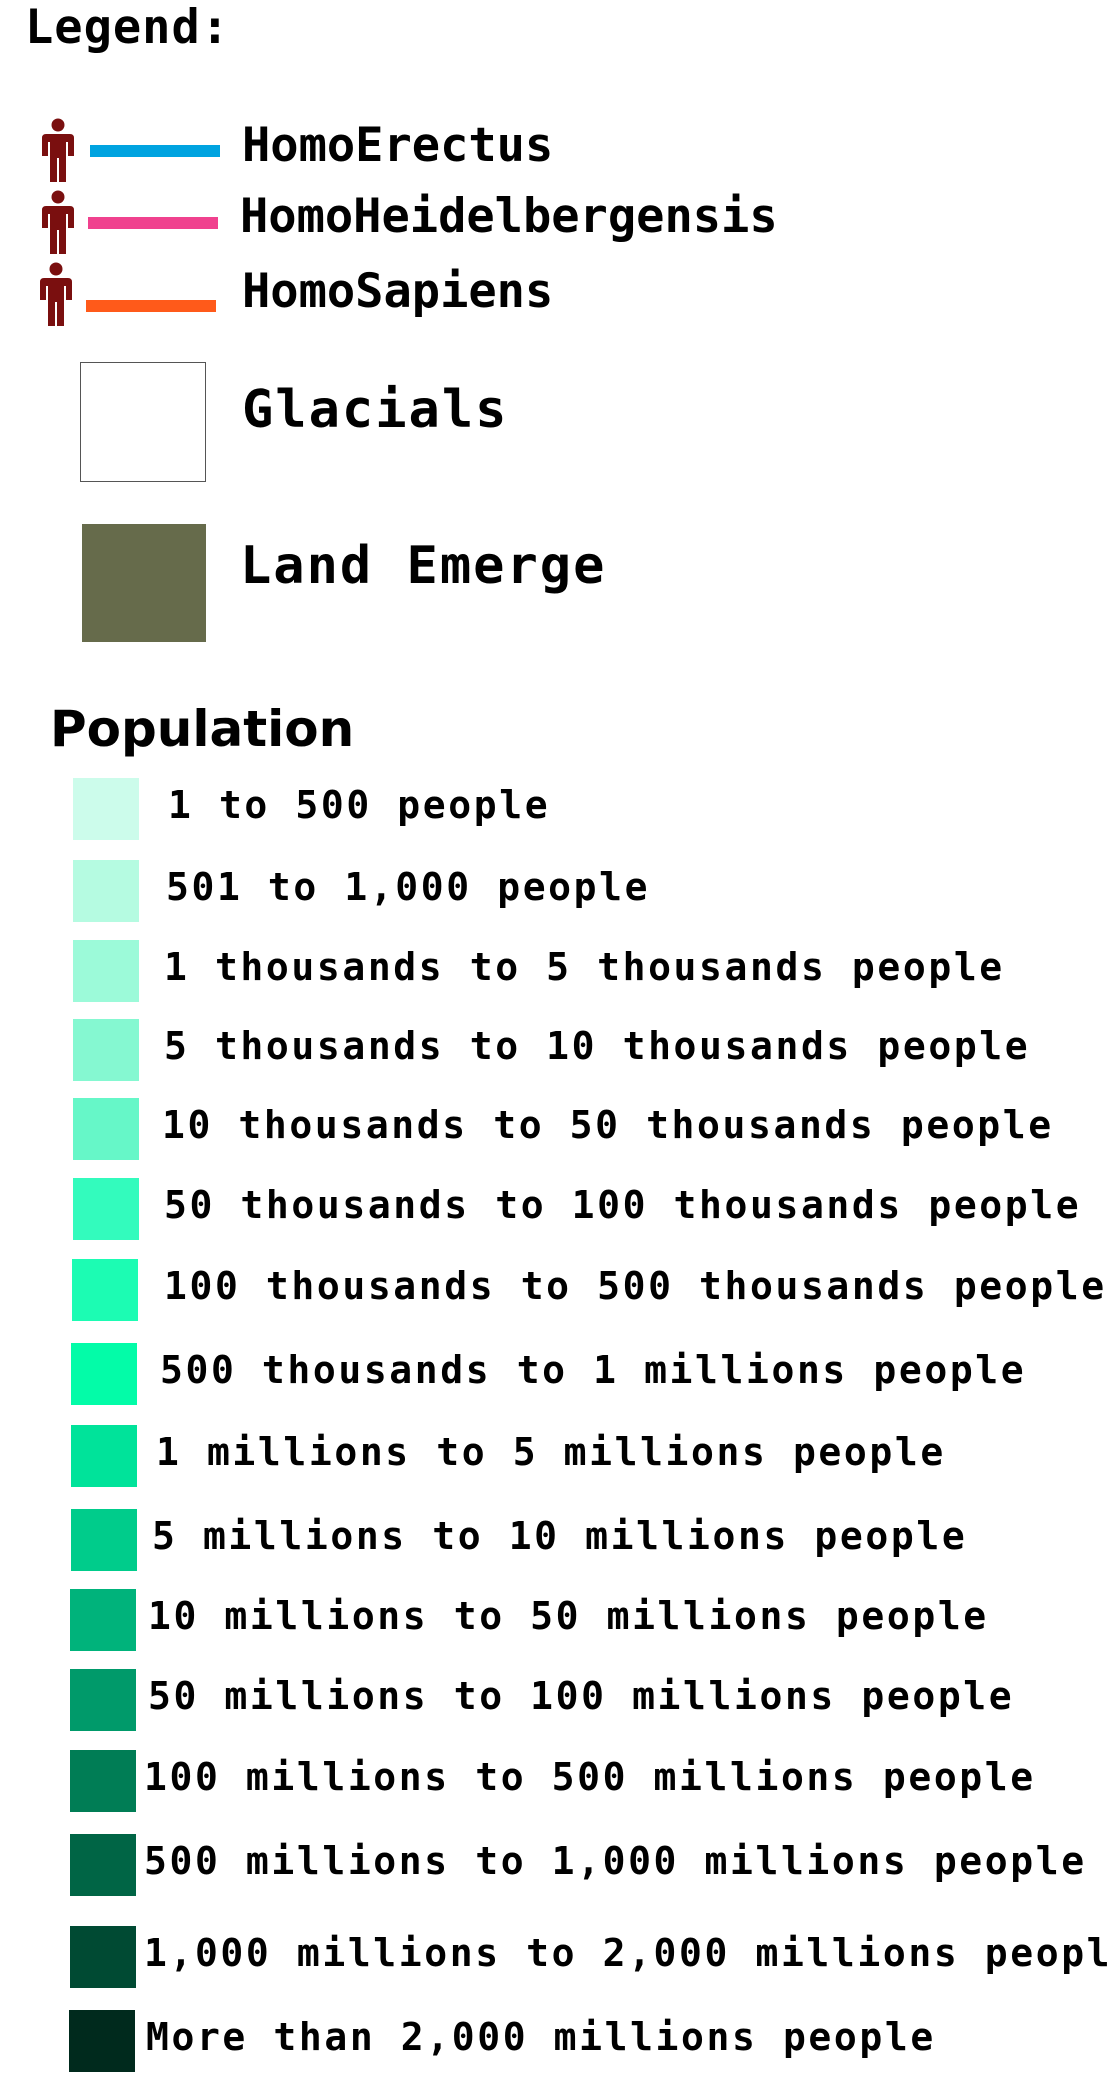 This screenshot has width=1112, height=2096. I want to click on population-label: 10 millions to 50 millions people, so click(568, 1616).